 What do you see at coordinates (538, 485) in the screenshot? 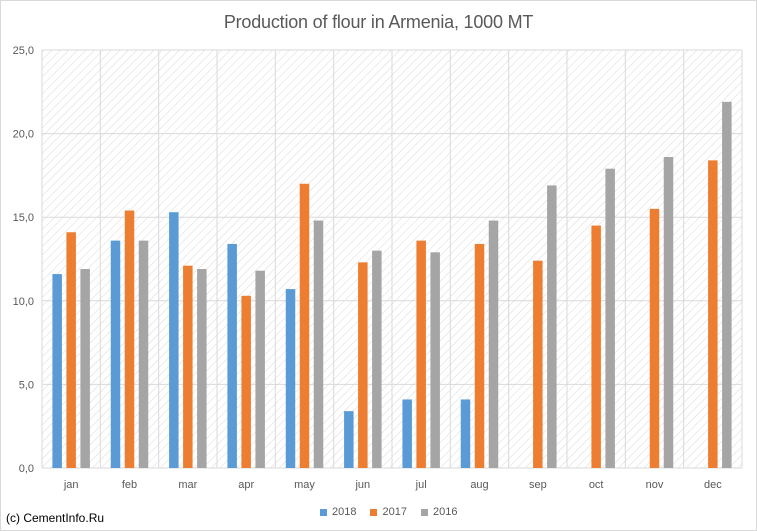
I see `x-tick-label: sep` at bounding box center [538, 485].